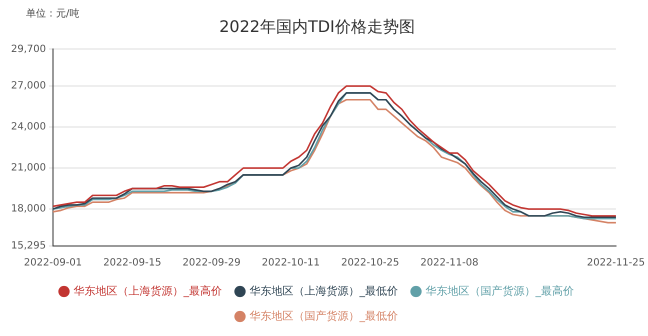 The width and height of the screenshot is (648, 336). What do you see at coordinates (449, 263) in the screenshot?
I see `x-tick-label: 2022-11-08` at bounding box center [449, 263].